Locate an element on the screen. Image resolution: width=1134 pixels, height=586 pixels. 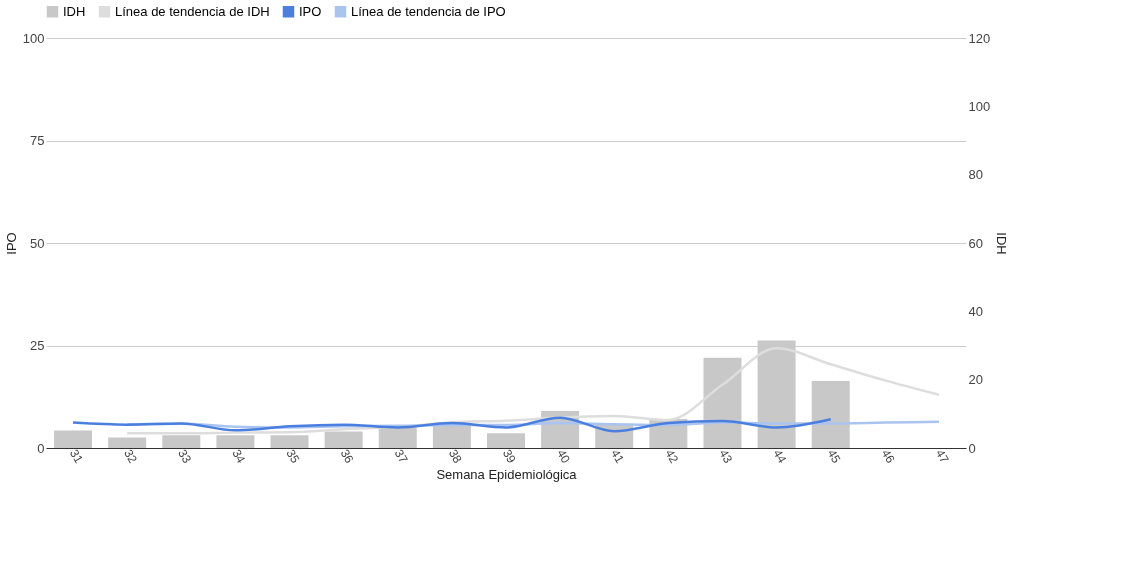
x-tick-label: 41 is located at coordinates (618, 456).